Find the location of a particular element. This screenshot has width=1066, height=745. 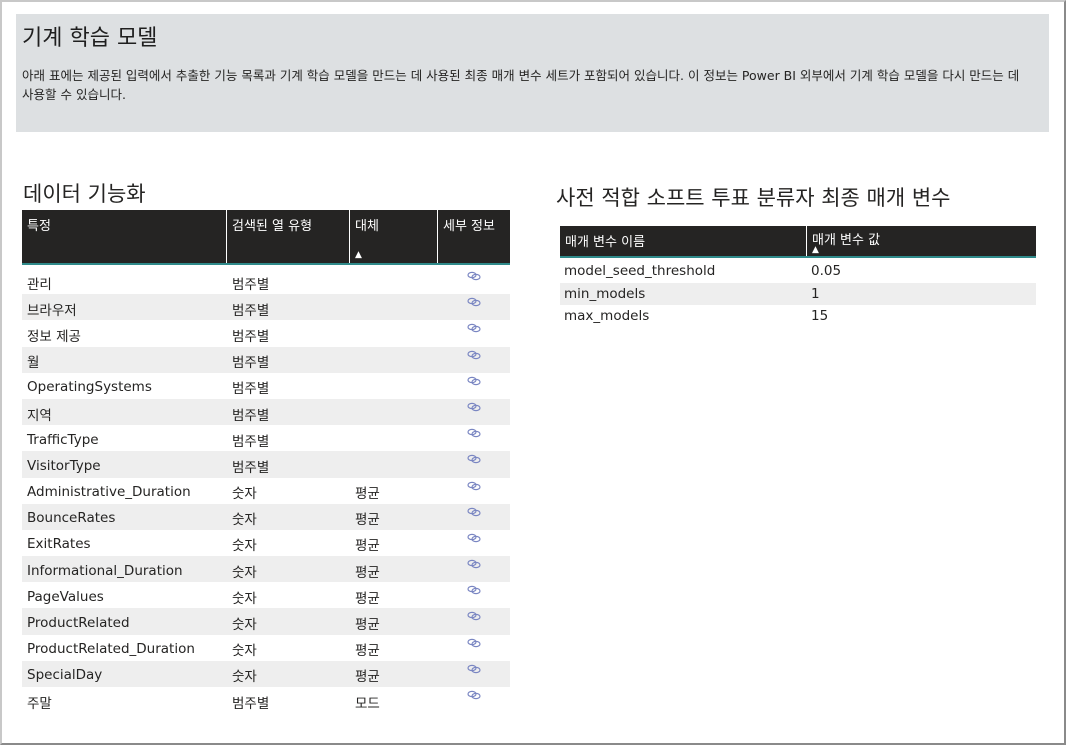

feature-name-cell: 주말 is located at coordinates (39, 703).